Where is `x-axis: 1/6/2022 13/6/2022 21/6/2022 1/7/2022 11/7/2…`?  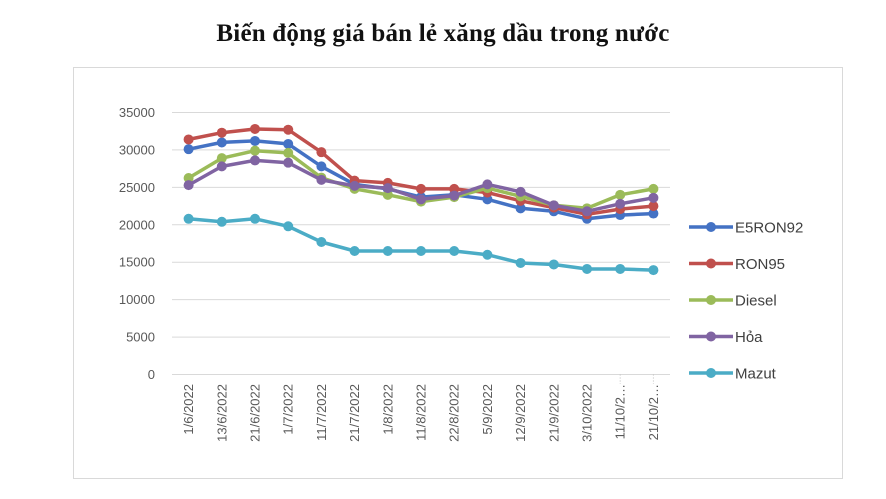 x-axis: 1/6/2022 13/6/2022 21/6/2022 1/7/2022 11/7/2… is located at coordinates (421, 408).